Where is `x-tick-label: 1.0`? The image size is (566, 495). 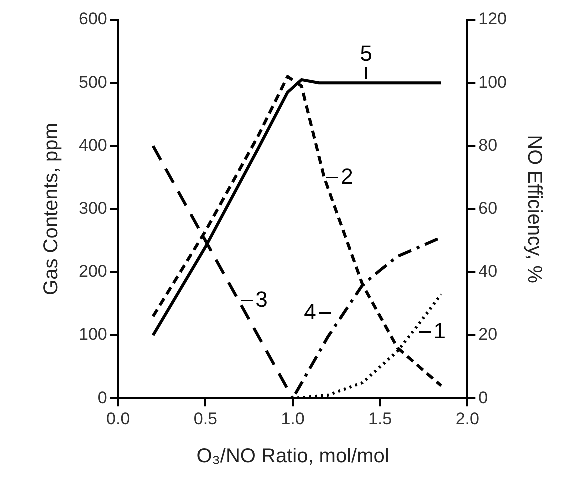 x-tick-label: 1.0 is located at coordinates (293, 418).